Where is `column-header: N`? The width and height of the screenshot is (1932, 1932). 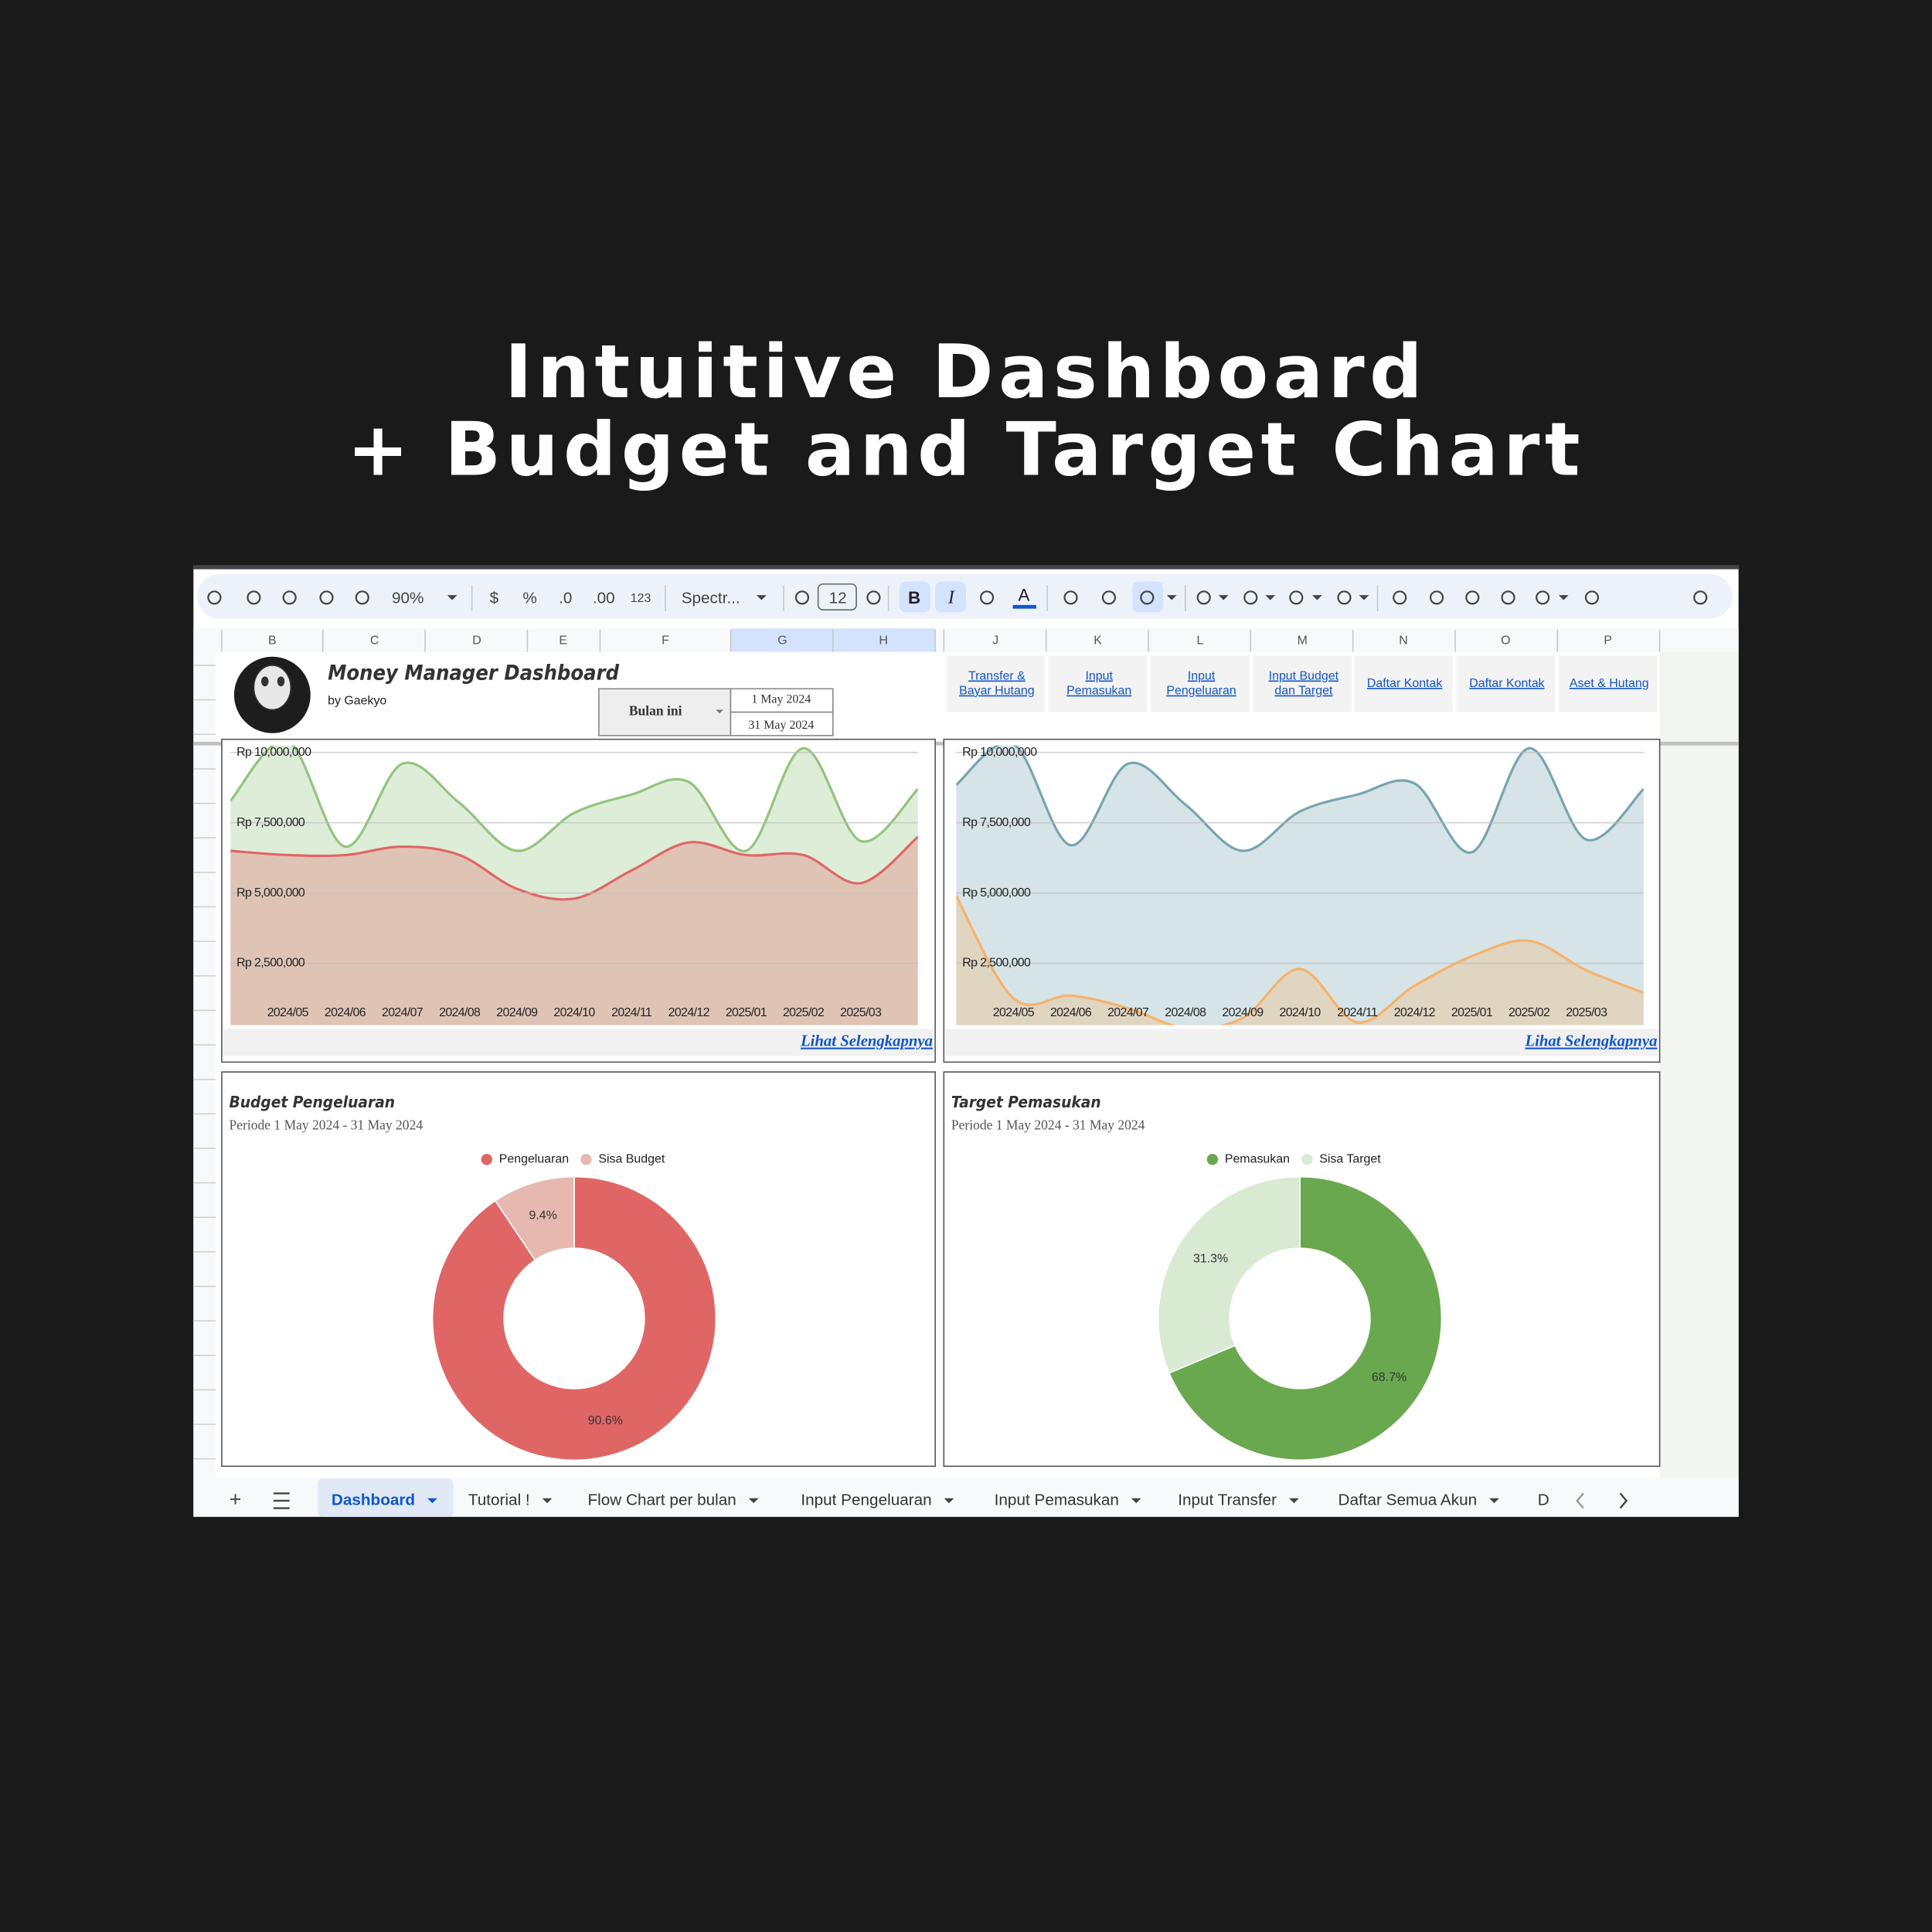 column-header: N is located at coordinates (1404, 641).